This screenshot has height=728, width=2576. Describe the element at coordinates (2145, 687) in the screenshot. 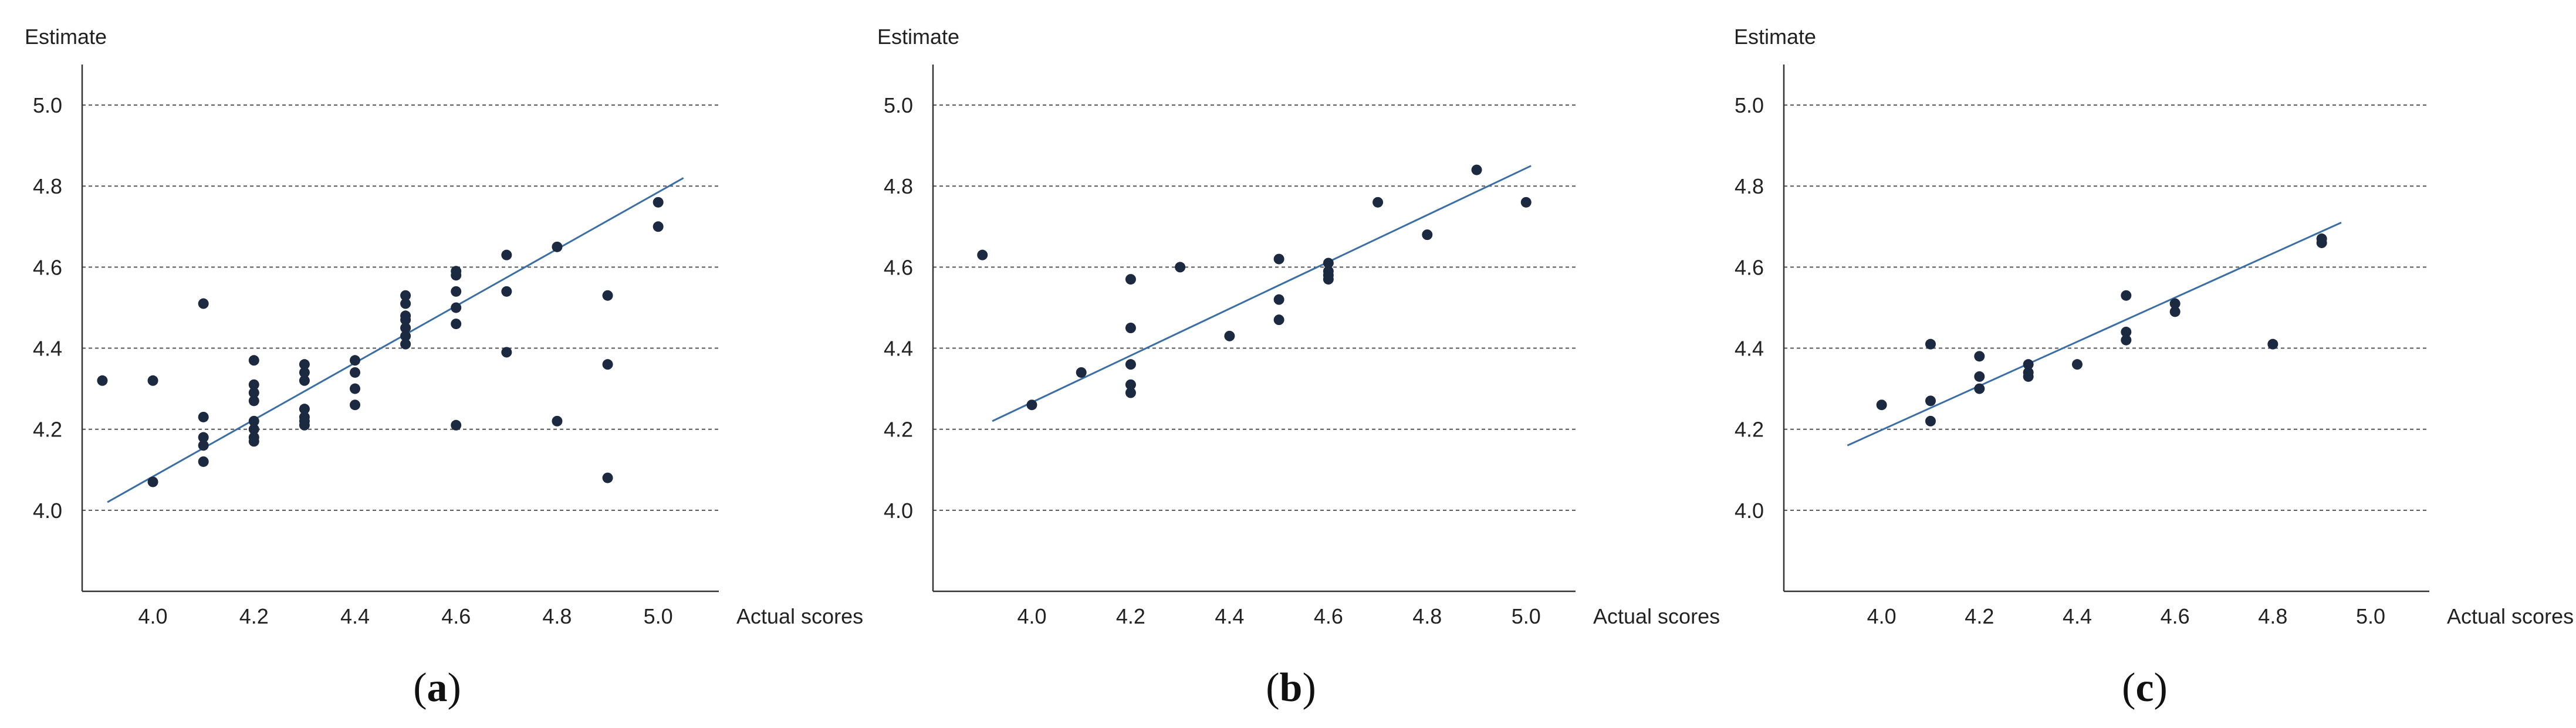

I see `panel-label: (c)` at that location.